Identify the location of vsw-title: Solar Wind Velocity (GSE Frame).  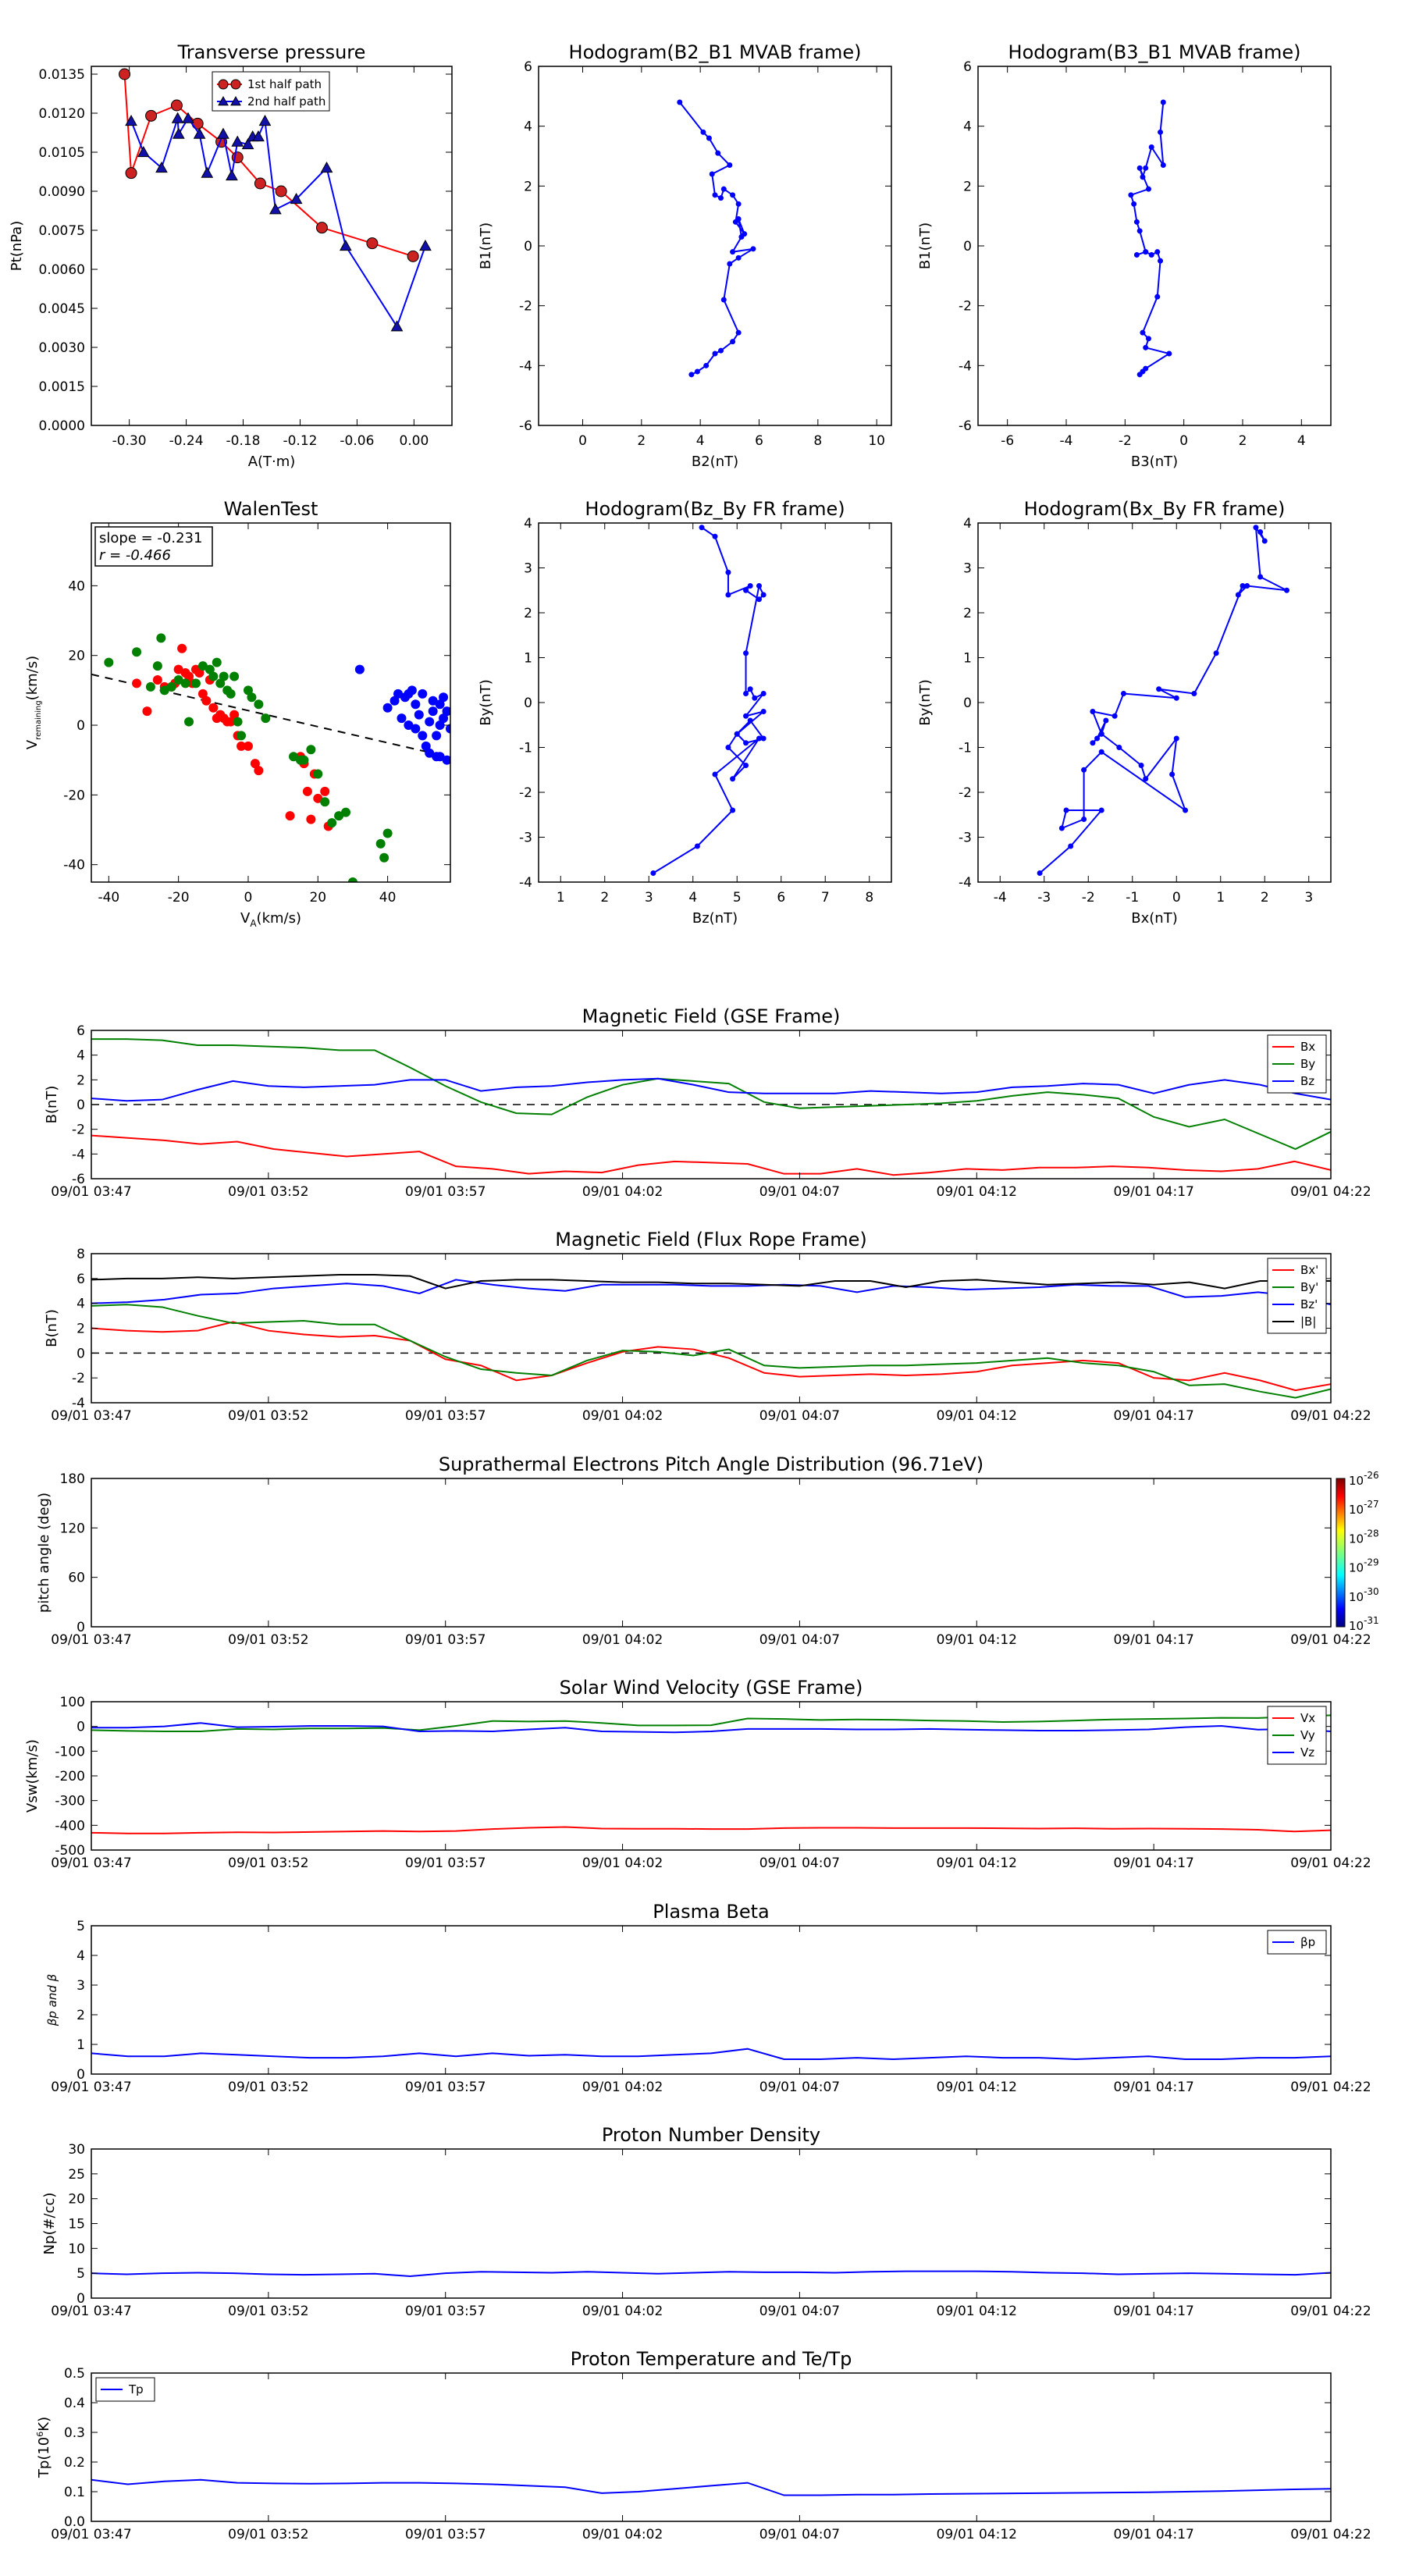
(712, 1688).